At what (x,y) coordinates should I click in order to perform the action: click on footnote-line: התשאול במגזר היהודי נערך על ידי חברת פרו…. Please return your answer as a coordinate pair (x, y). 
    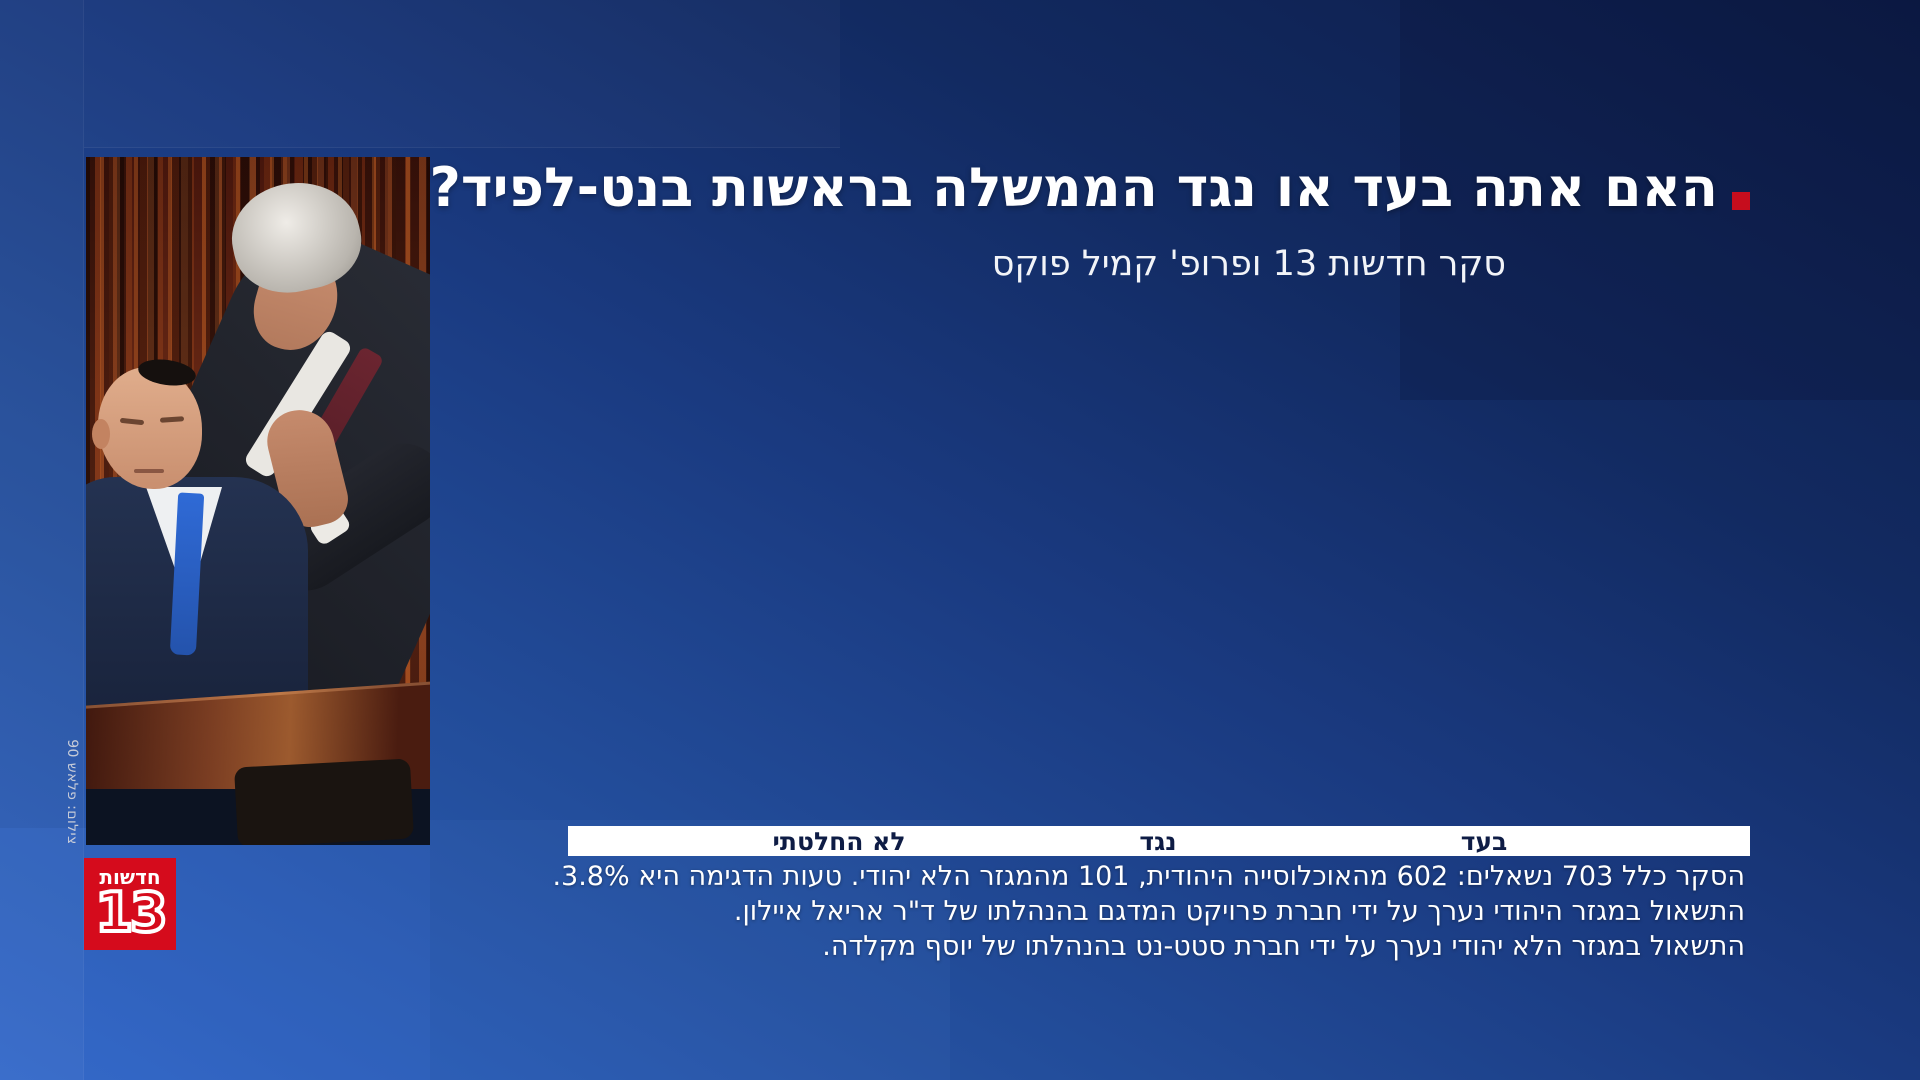
    Looking at the image, I should click on (1239, 911).